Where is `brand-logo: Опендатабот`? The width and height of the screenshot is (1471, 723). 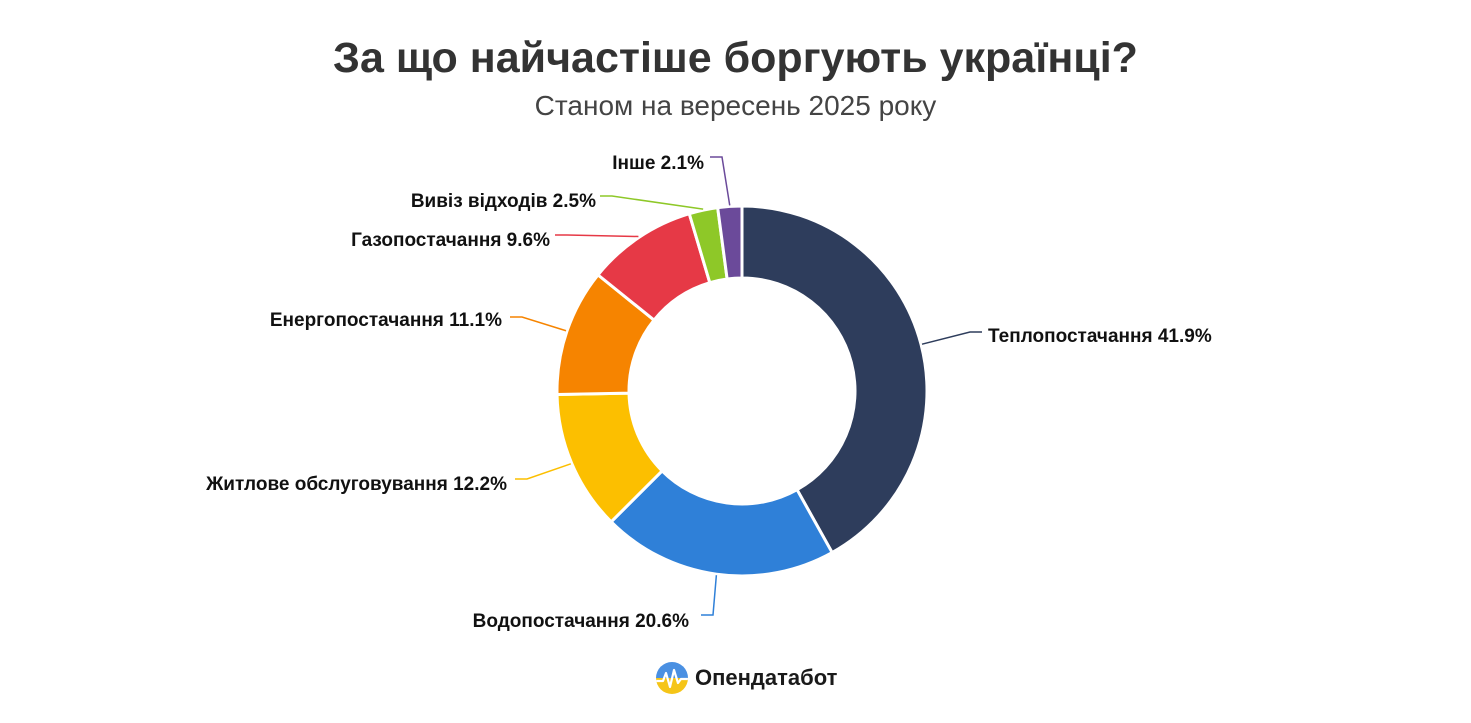 brand-logo: Опендатабот is located at coordinates (746, 678).